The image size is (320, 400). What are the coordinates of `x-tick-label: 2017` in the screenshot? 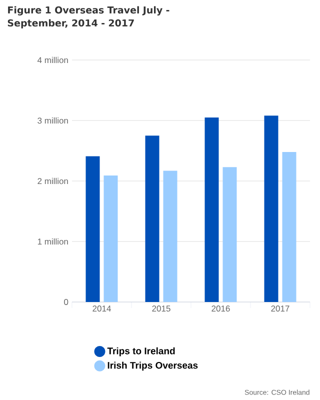 It's located at (280, 309).